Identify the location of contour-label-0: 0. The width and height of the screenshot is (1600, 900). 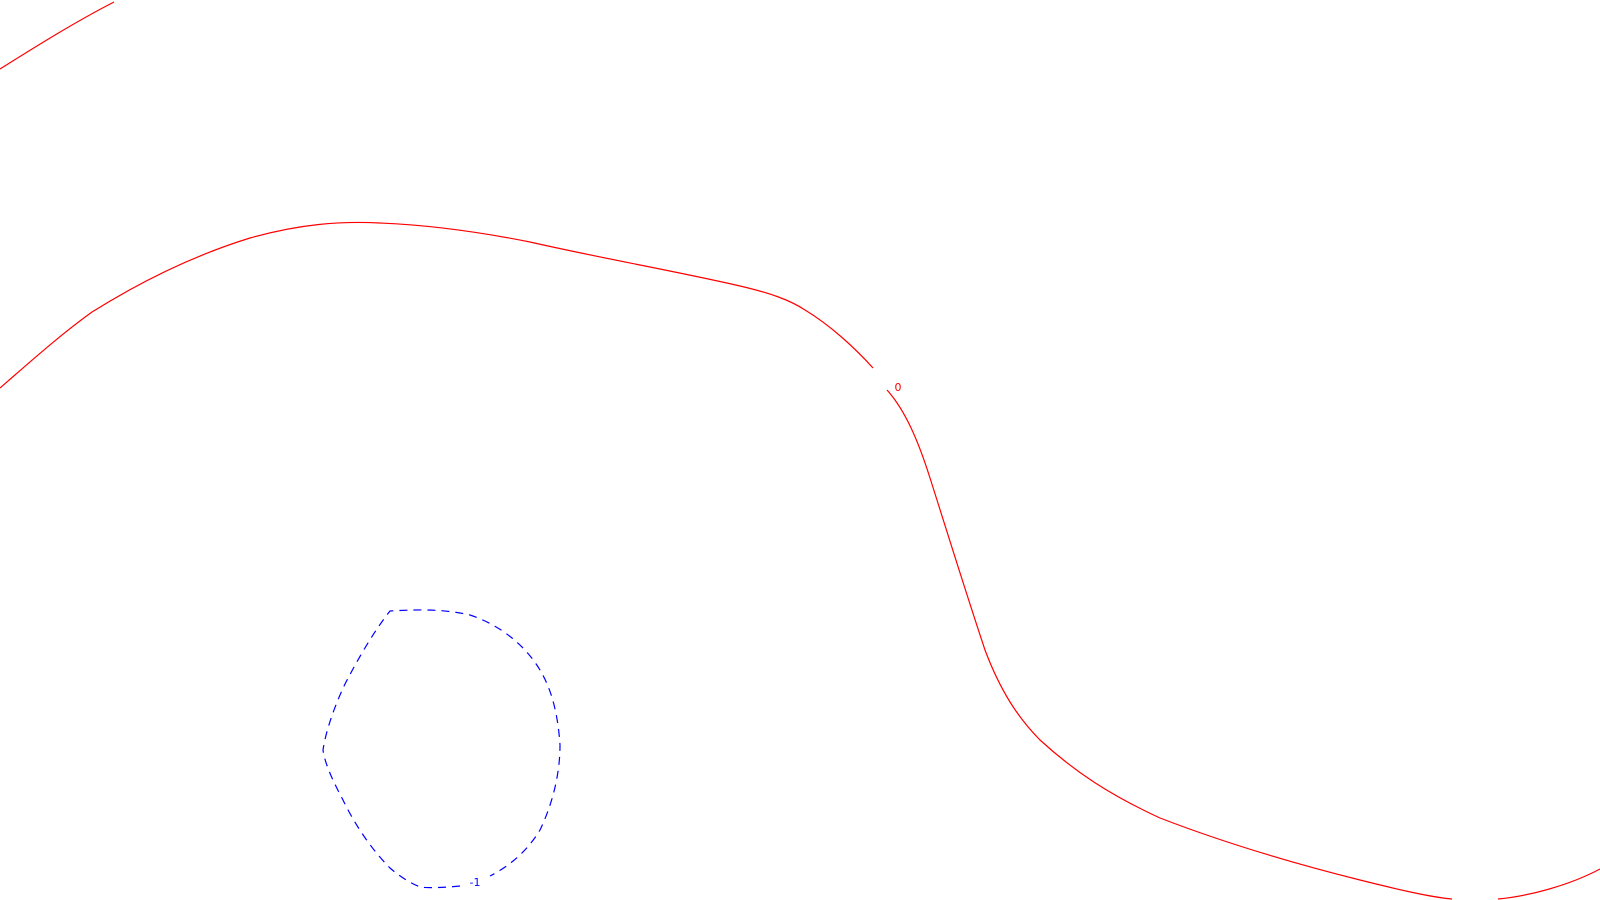
(898, 387).